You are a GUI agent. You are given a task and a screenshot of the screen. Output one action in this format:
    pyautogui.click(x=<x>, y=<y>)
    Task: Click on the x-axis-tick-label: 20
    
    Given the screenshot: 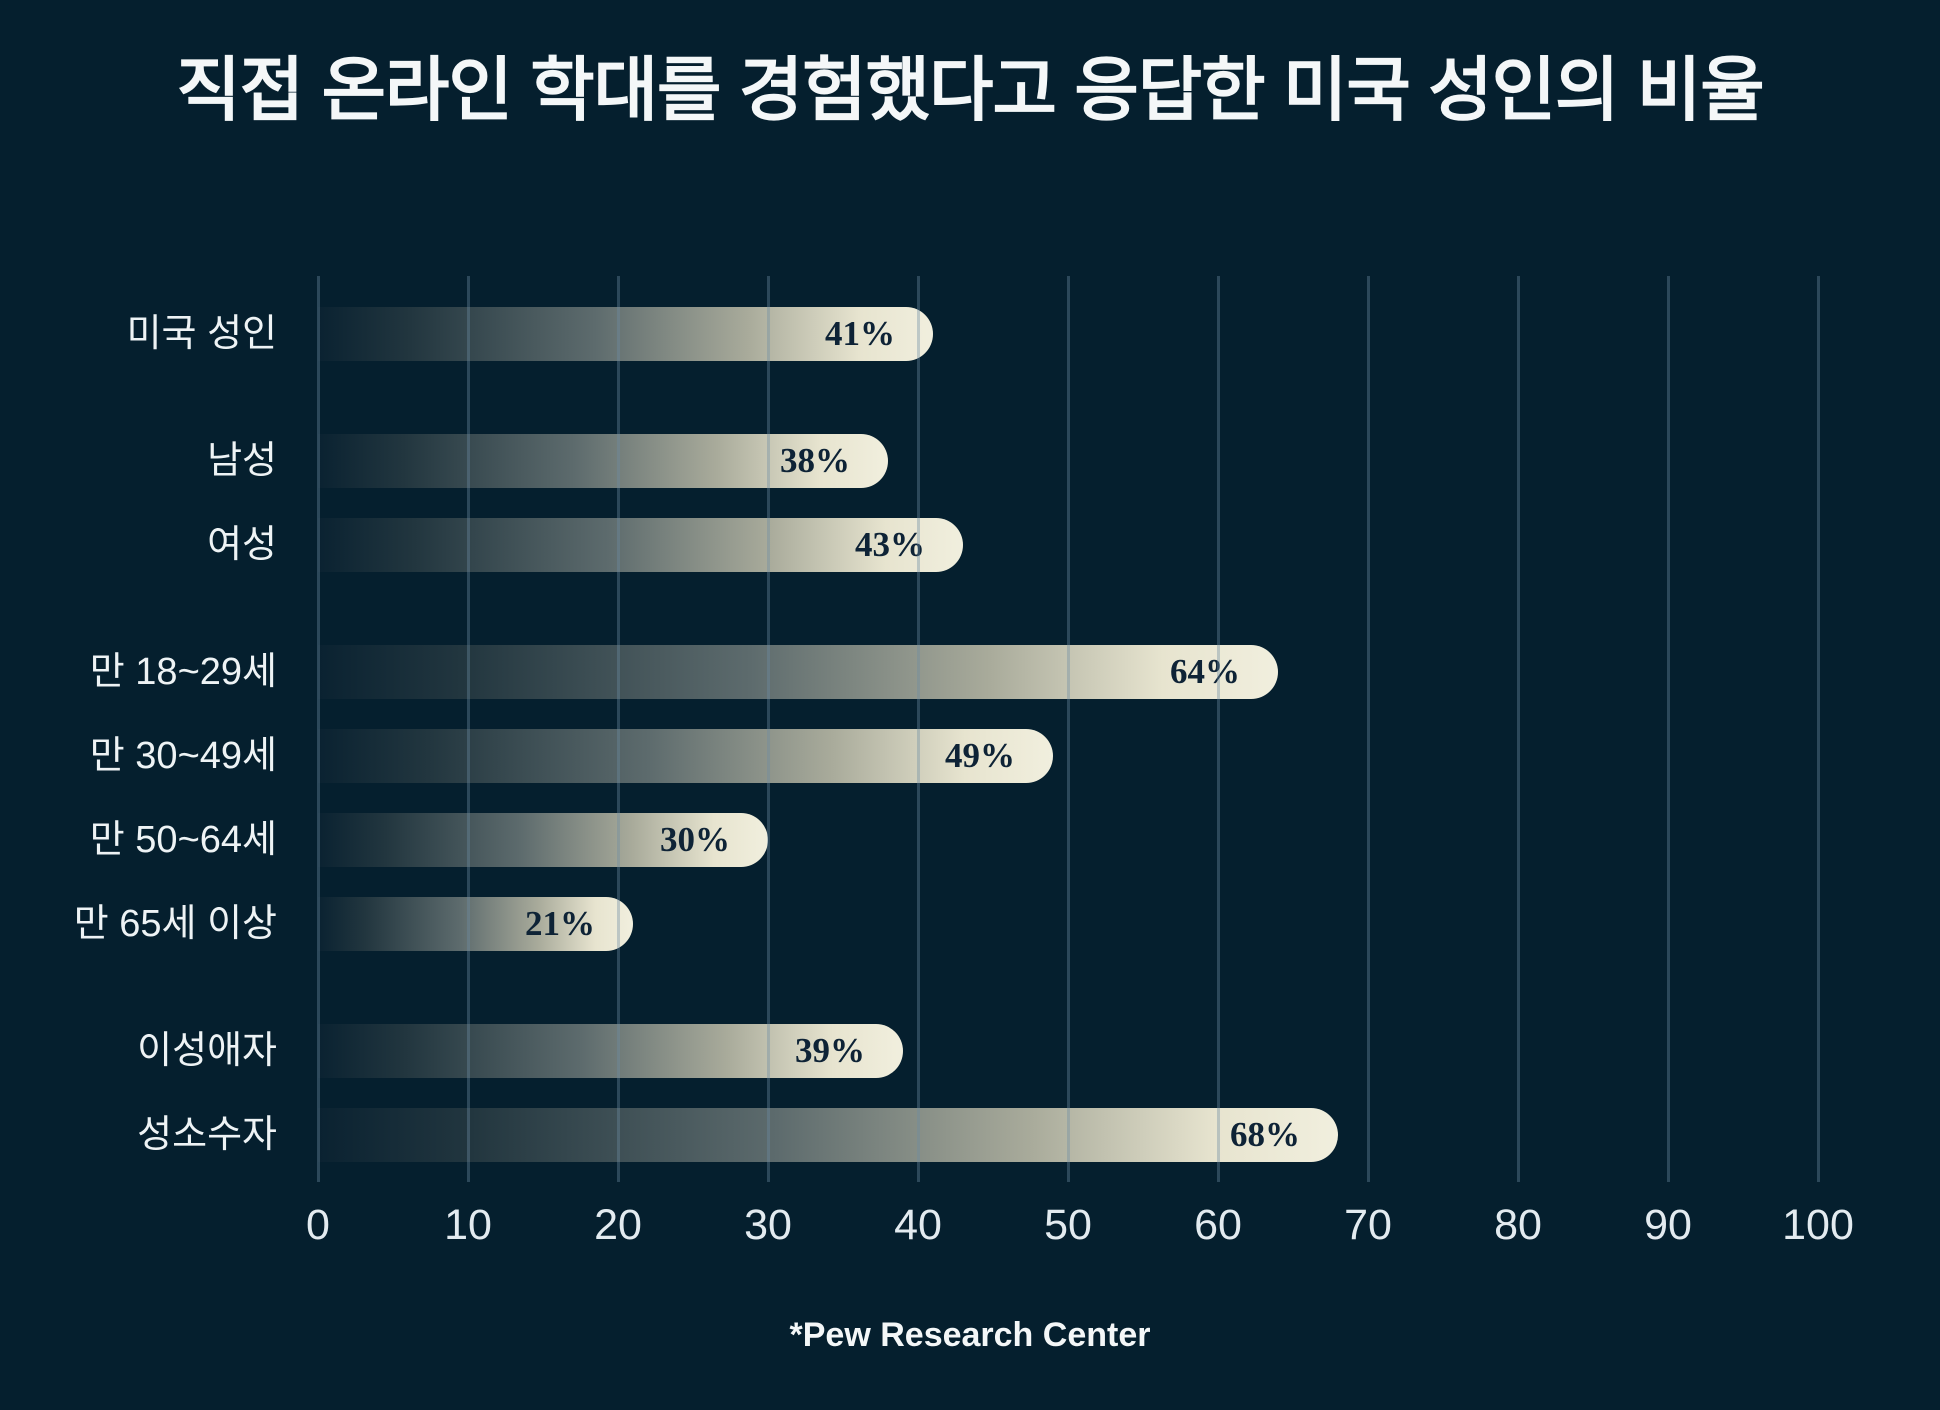 What is the action you would take?
    pyautogui.click(x=618, y=1225)
    